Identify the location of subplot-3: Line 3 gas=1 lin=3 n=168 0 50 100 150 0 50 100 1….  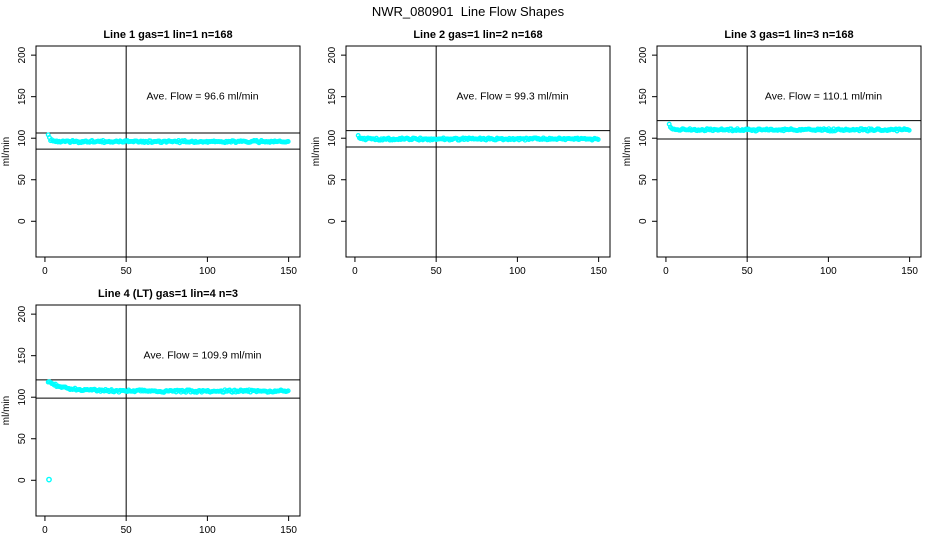
(772, 153).